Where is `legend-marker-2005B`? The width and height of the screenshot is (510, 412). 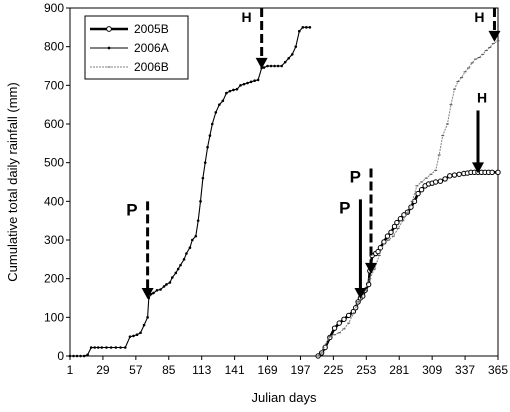 legend-marker-2005B is located at coordinates (109, 29).